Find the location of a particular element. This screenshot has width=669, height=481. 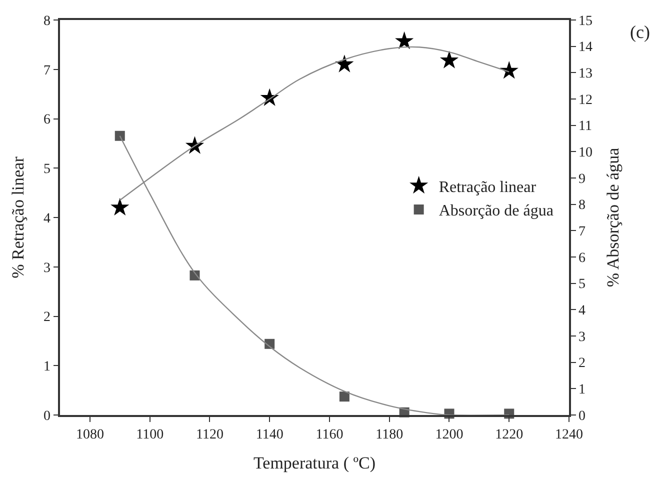

y-tick-label: 6 is located at coordinates (46, 120).